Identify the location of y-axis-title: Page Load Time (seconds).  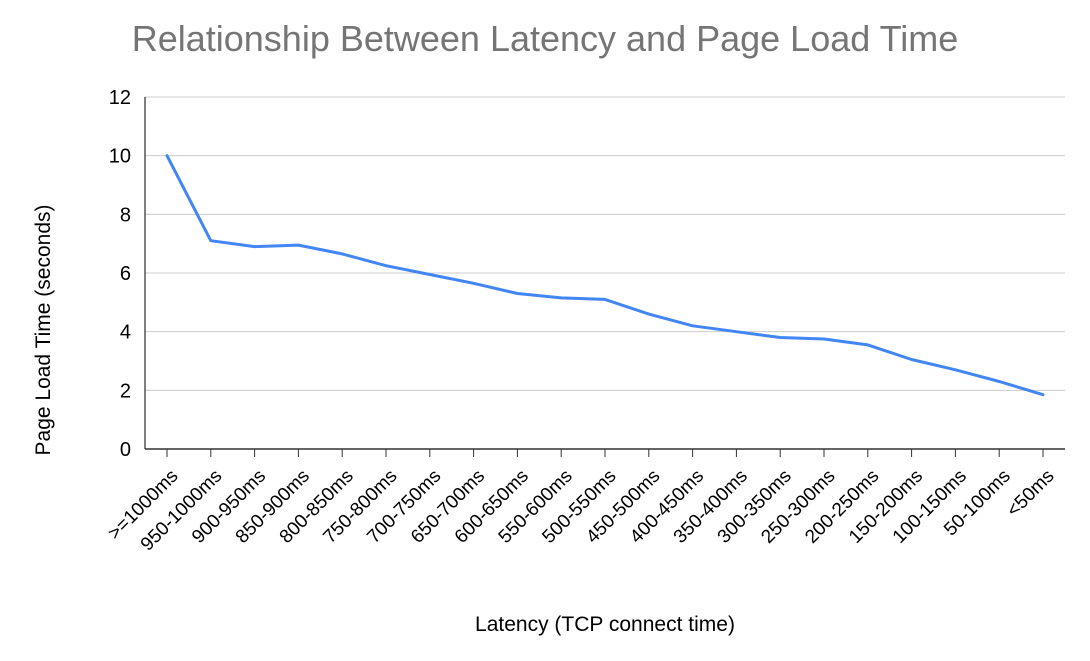
(43, 330).